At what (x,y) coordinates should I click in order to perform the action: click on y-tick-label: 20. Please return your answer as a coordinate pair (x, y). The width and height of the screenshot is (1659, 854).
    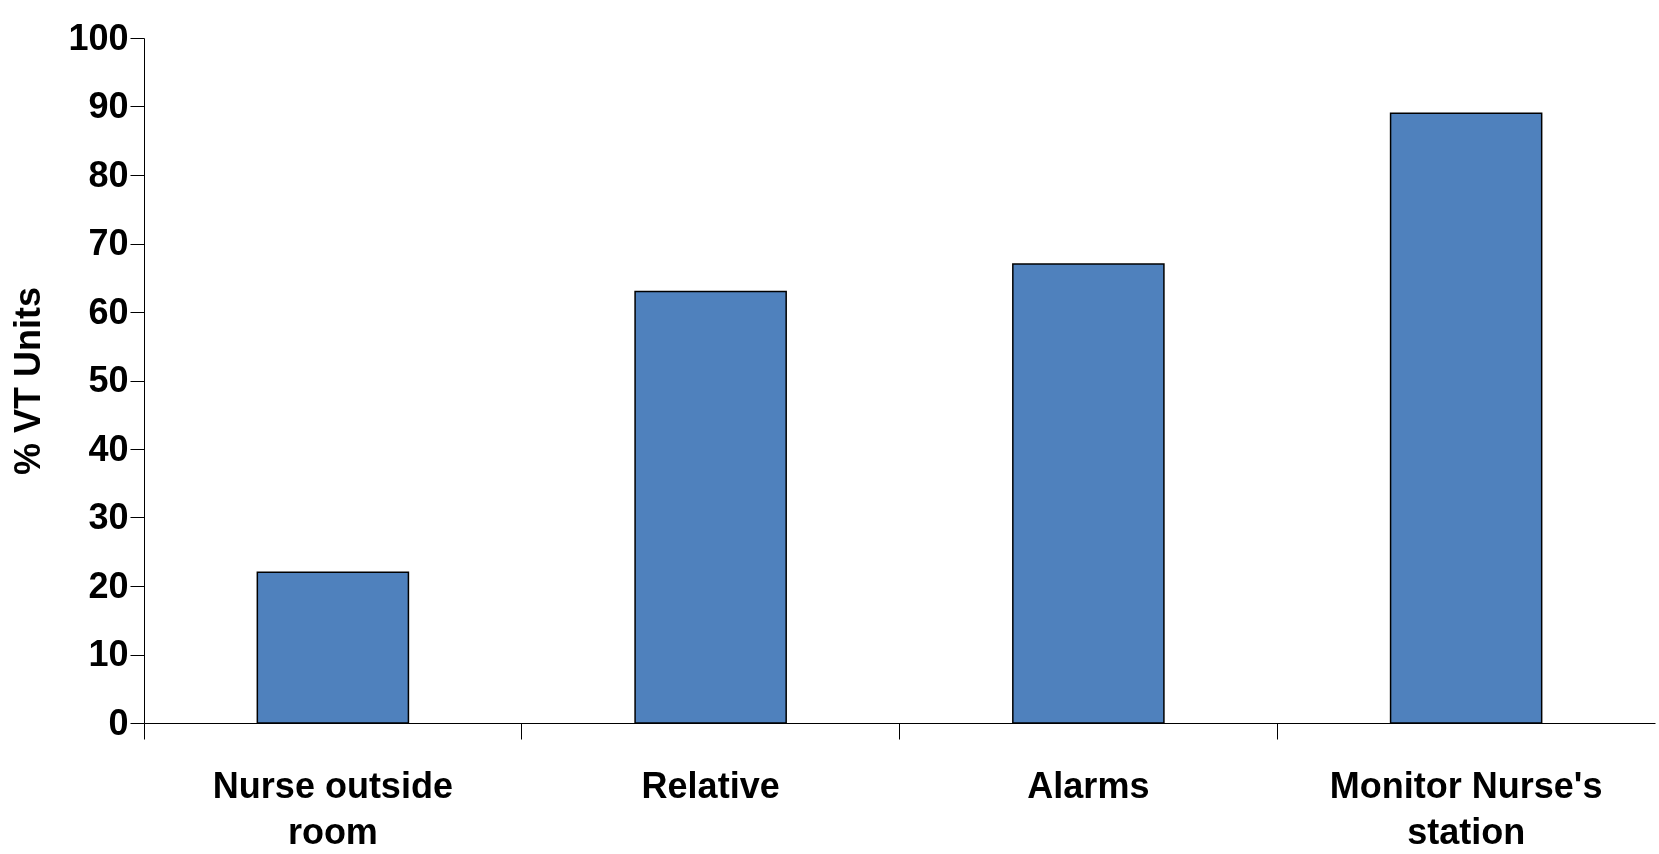
    Looking at the image, I should click on (108, 585).